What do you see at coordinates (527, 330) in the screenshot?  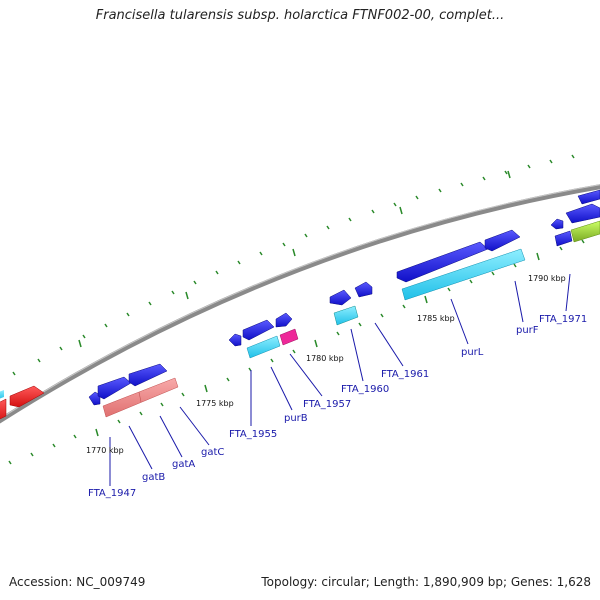 I see `gene-label-purf: purF` at bounding box center [527, 330].